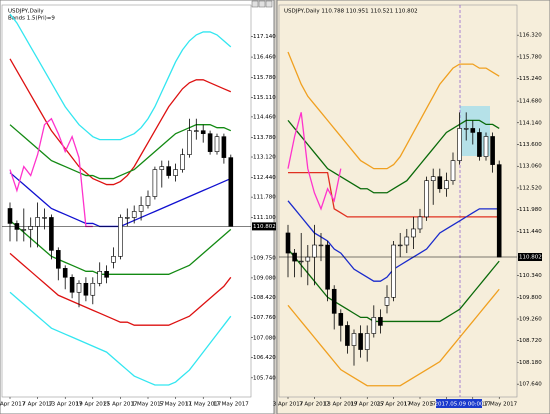 The width and height of the screenshot is (550, 414). What do you see at coordinates (264, 218) in the screenshot?
I see `y-tick-label: 111.100` at bounding box center [264, 218].